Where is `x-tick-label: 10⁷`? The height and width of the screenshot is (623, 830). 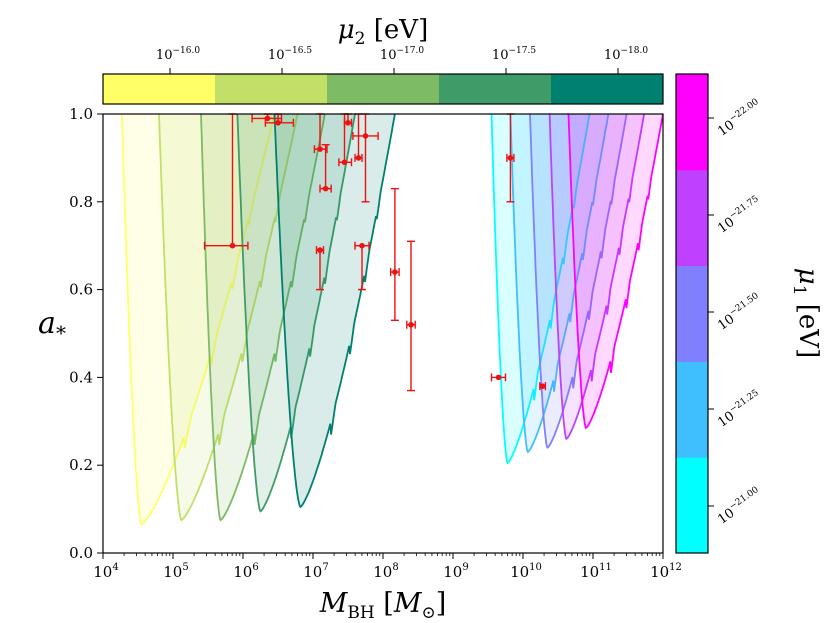
x-tick-label: 10⁷ is located at coordinates (315, 571).